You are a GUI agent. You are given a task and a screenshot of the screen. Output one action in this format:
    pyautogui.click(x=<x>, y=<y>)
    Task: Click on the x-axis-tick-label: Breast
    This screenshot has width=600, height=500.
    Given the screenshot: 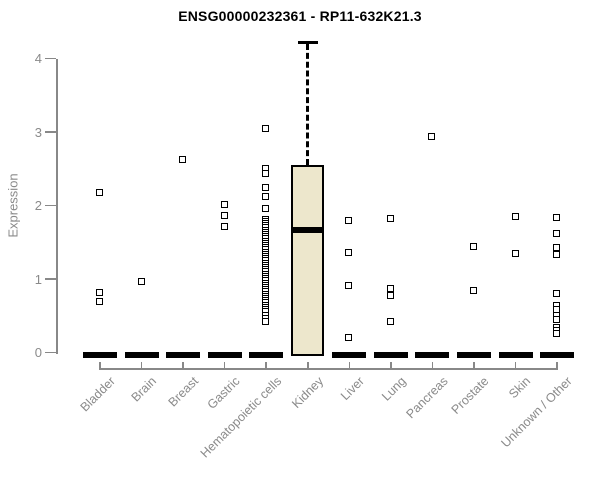 What is the action you would take?
    pyautogui.click(x=183, y=392)
    